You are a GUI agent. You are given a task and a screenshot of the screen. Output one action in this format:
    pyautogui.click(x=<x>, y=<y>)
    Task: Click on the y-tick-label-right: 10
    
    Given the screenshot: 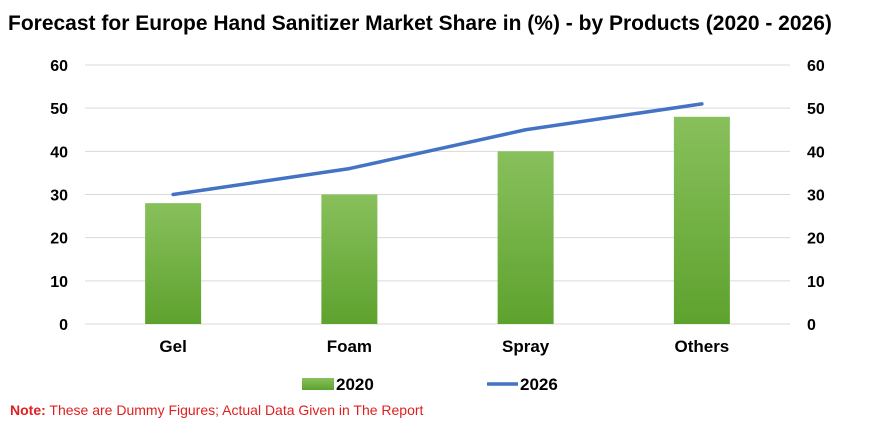 What is the action you would take?
    pyautogui.click(x=816, y=282)
    